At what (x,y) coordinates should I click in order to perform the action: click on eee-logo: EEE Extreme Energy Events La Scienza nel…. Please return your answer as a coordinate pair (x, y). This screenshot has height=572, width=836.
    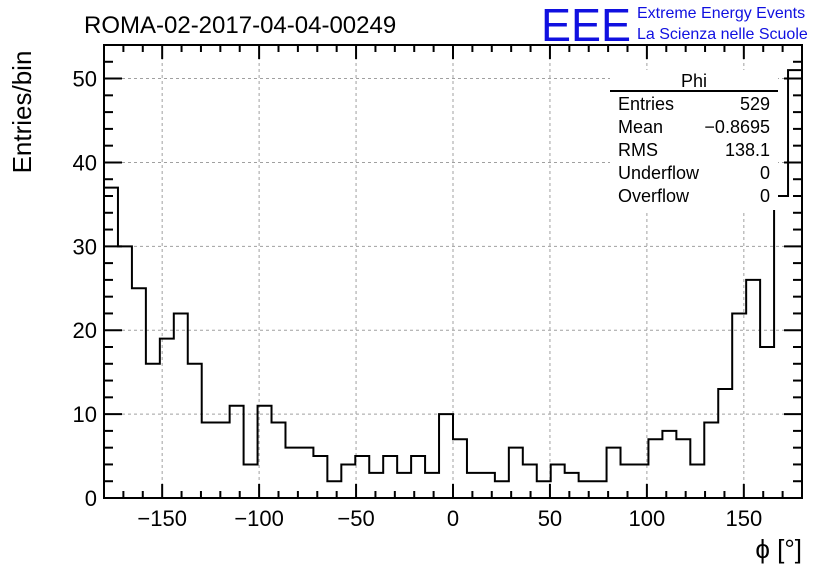
    Looking at the image, I should click on (674, 25).